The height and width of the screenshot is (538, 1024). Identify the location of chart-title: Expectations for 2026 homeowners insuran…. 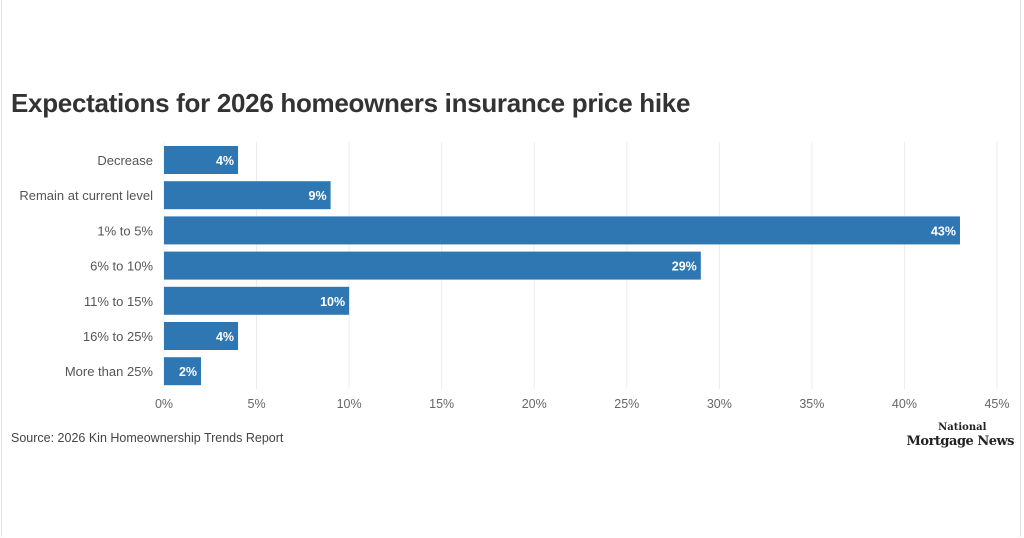
(351, 103).